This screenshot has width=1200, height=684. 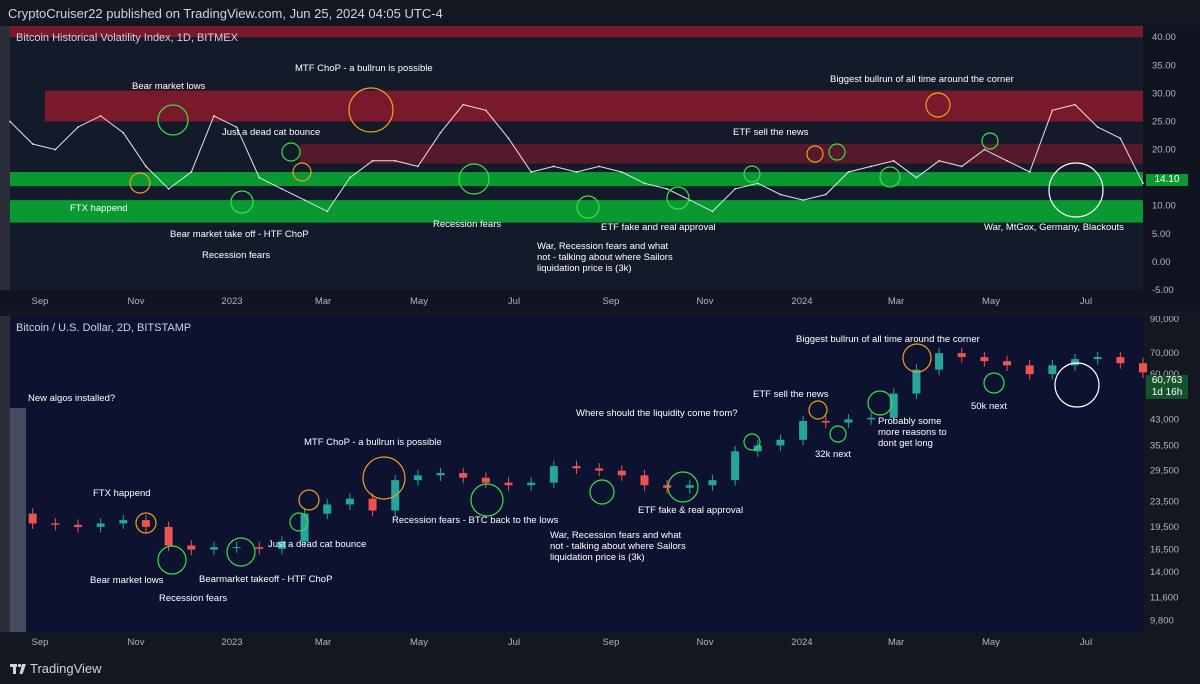 I want to click on price-x-tick-5: Jul, so click(x=514, y=642).